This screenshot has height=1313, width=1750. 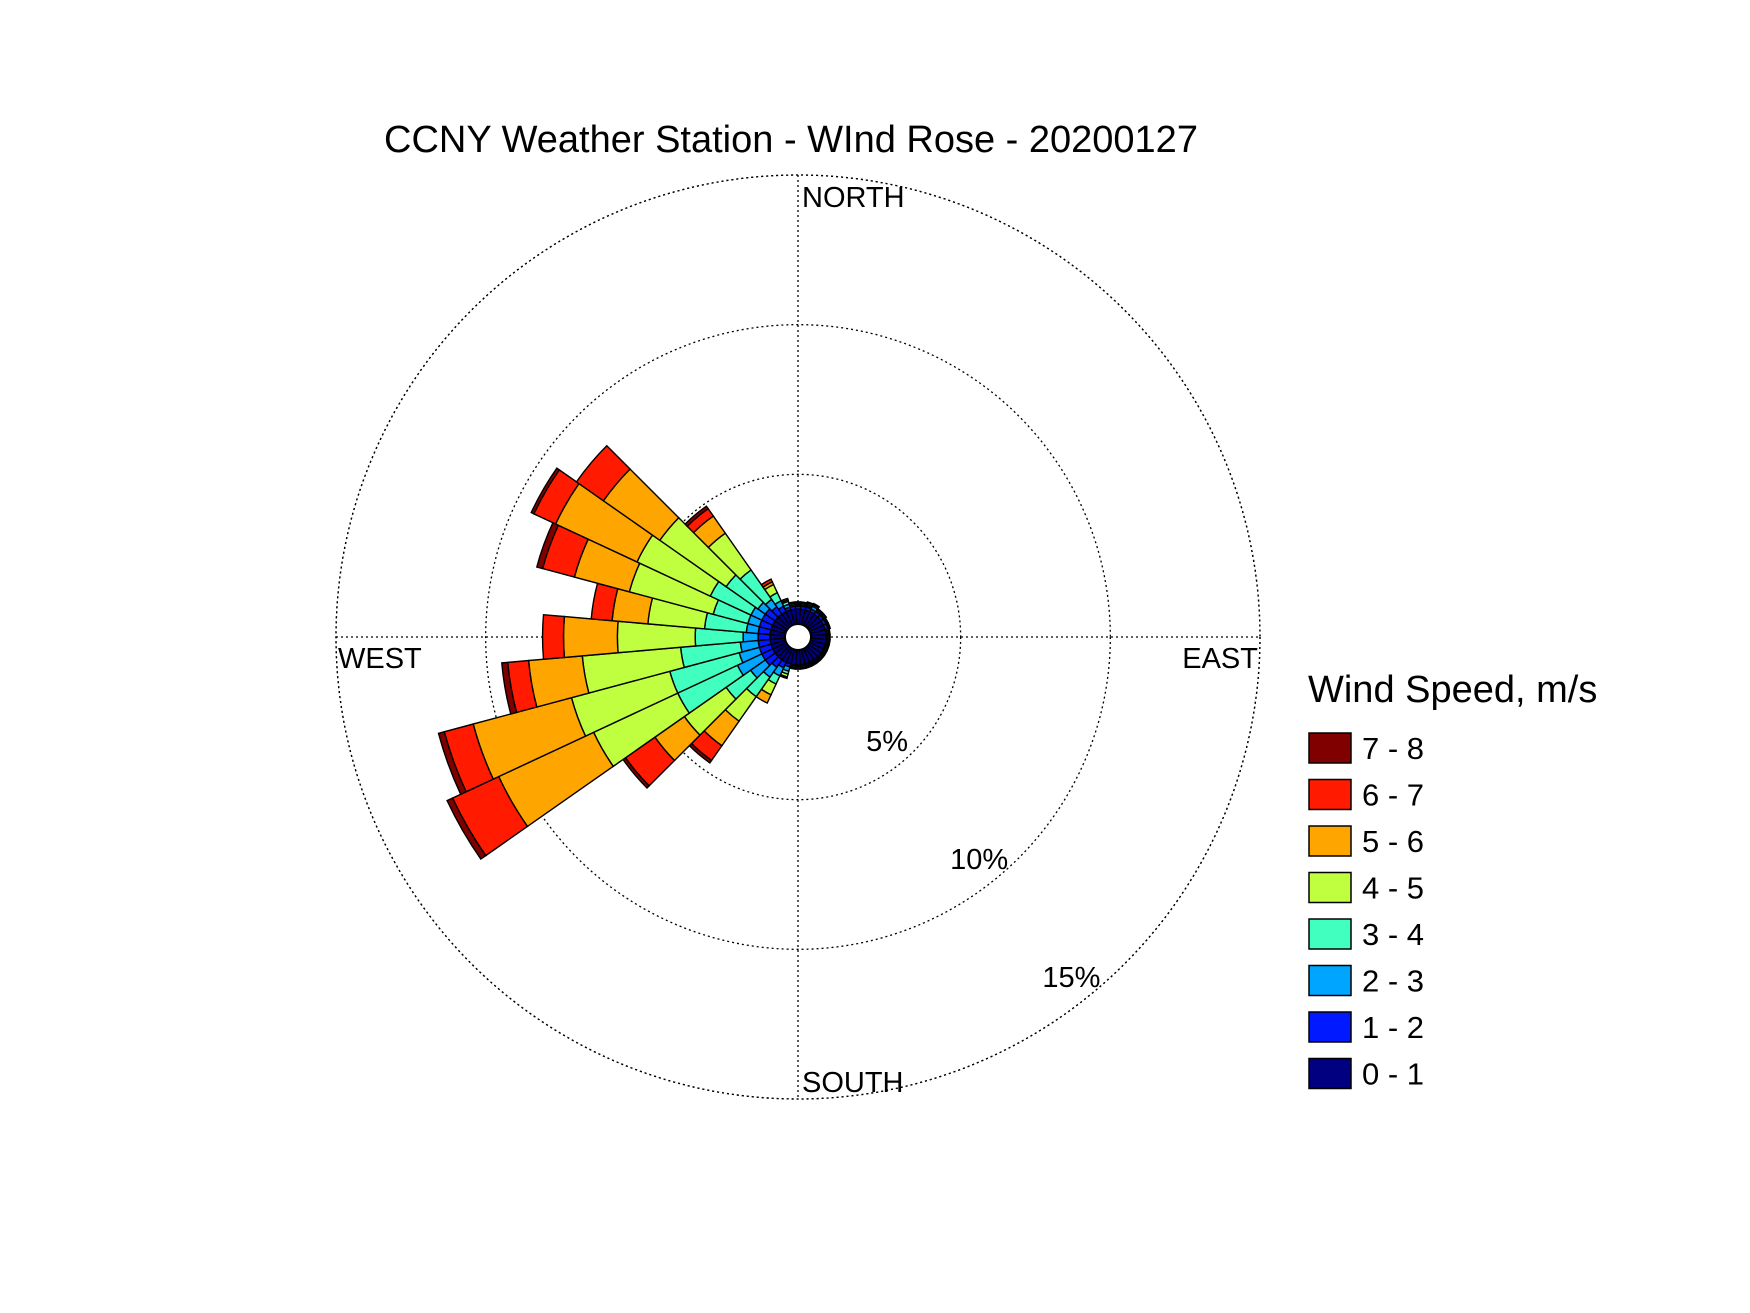 I want to click on compass-west: WEST, so click(x=380, y=659).